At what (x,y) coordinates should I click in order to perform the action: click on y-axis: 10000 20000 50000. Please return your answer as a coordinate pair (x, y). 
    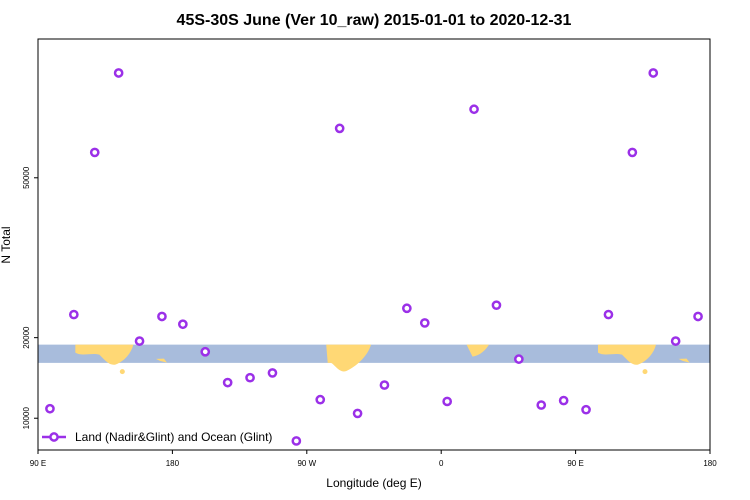
    Looking at the image, I should click on (30, 297).